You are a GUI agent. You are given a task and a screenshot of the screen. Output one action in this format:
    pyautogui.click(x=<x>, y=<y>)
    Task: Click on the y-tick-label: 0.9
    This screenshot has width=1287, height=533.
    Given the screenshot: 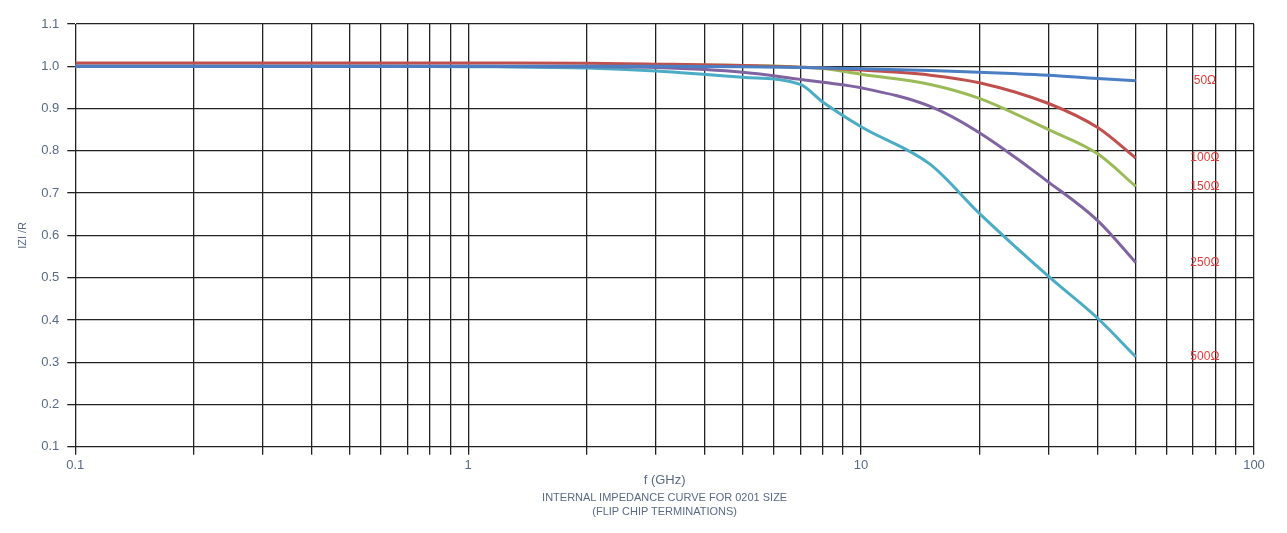 What is the action you would take?
    pyautogui.click(x=50, y=108)
    